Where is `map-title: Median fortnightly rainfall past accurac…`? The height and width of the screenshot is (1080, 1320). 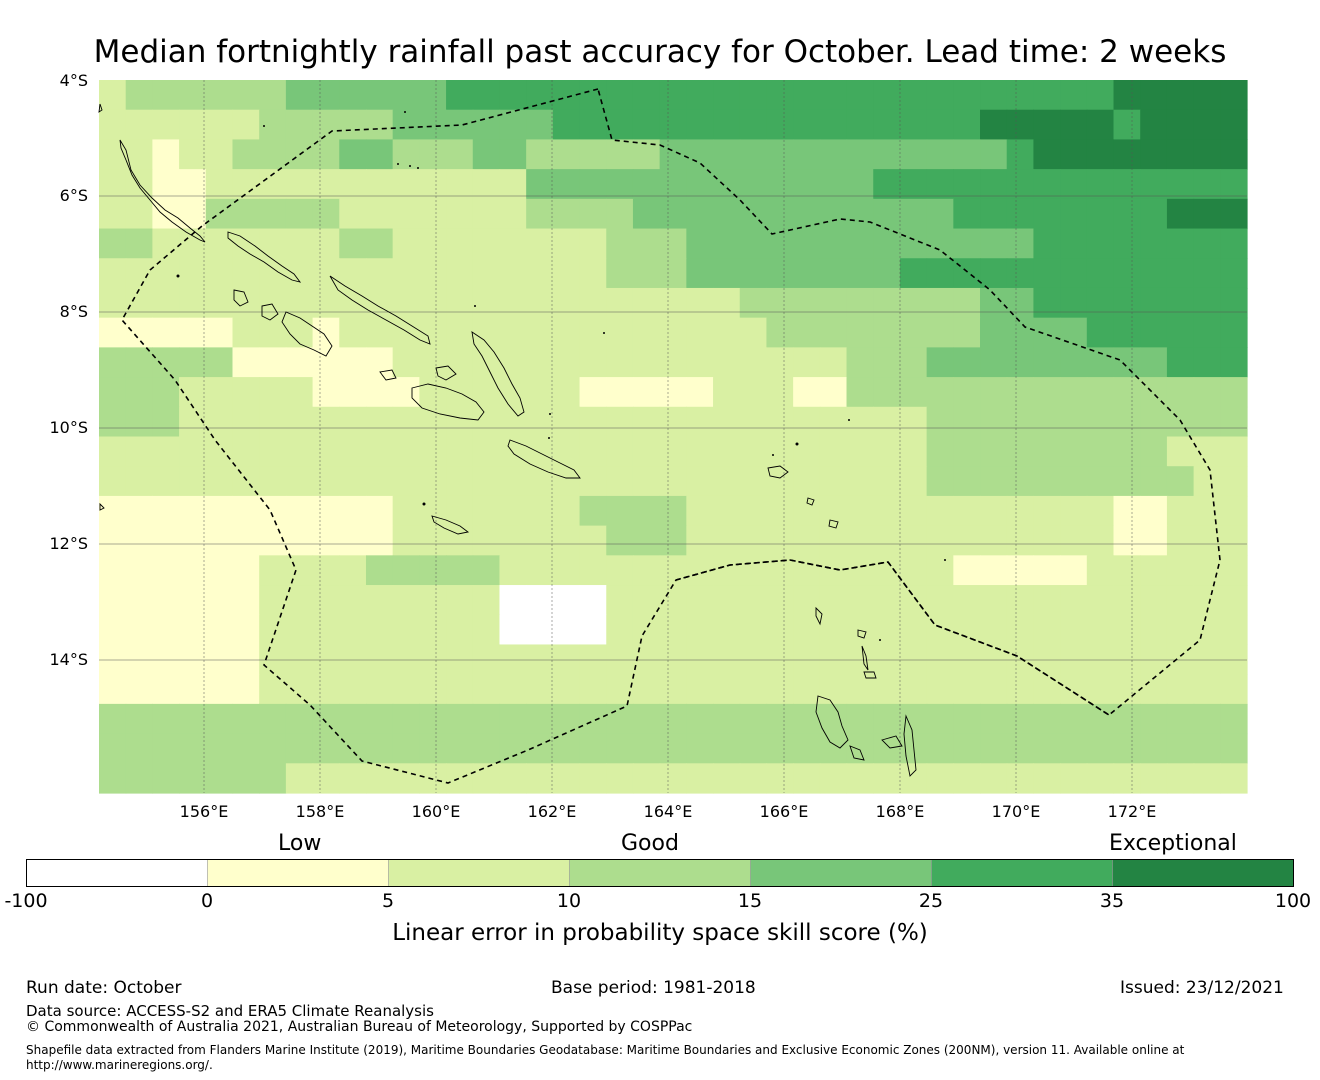 map-title: Median fortnightly rainfall past accurac… is located at coordinates (660, 52).